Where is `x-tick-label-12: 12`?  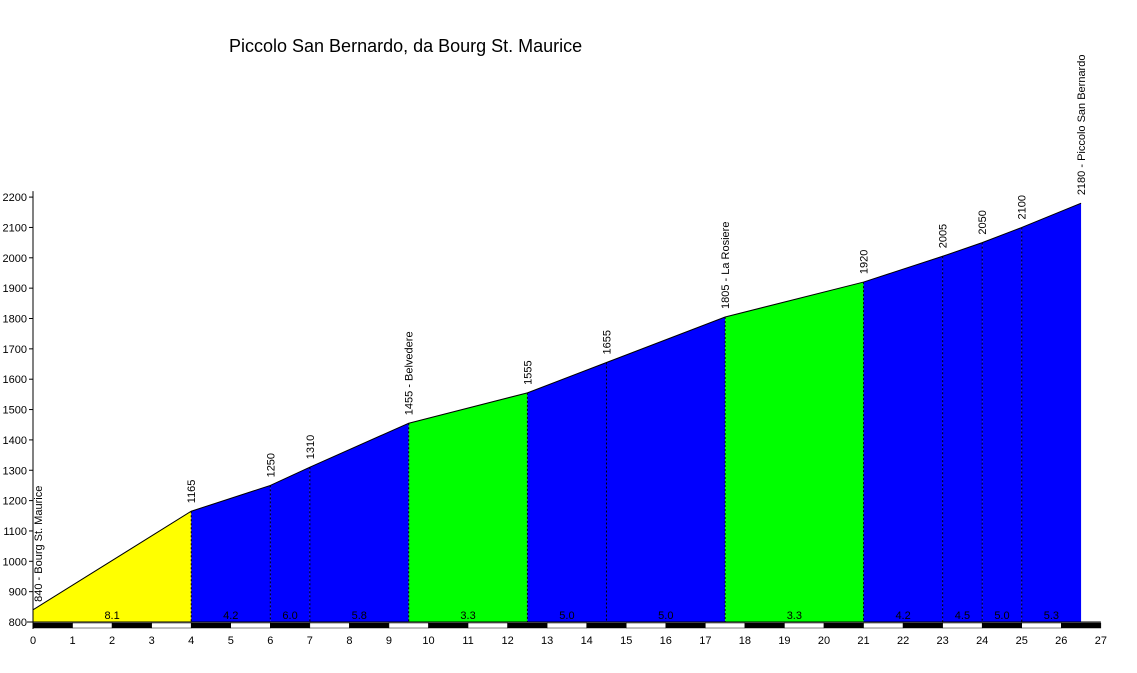 x-tick-label-12: 12 is located at coordinates (507, 641).